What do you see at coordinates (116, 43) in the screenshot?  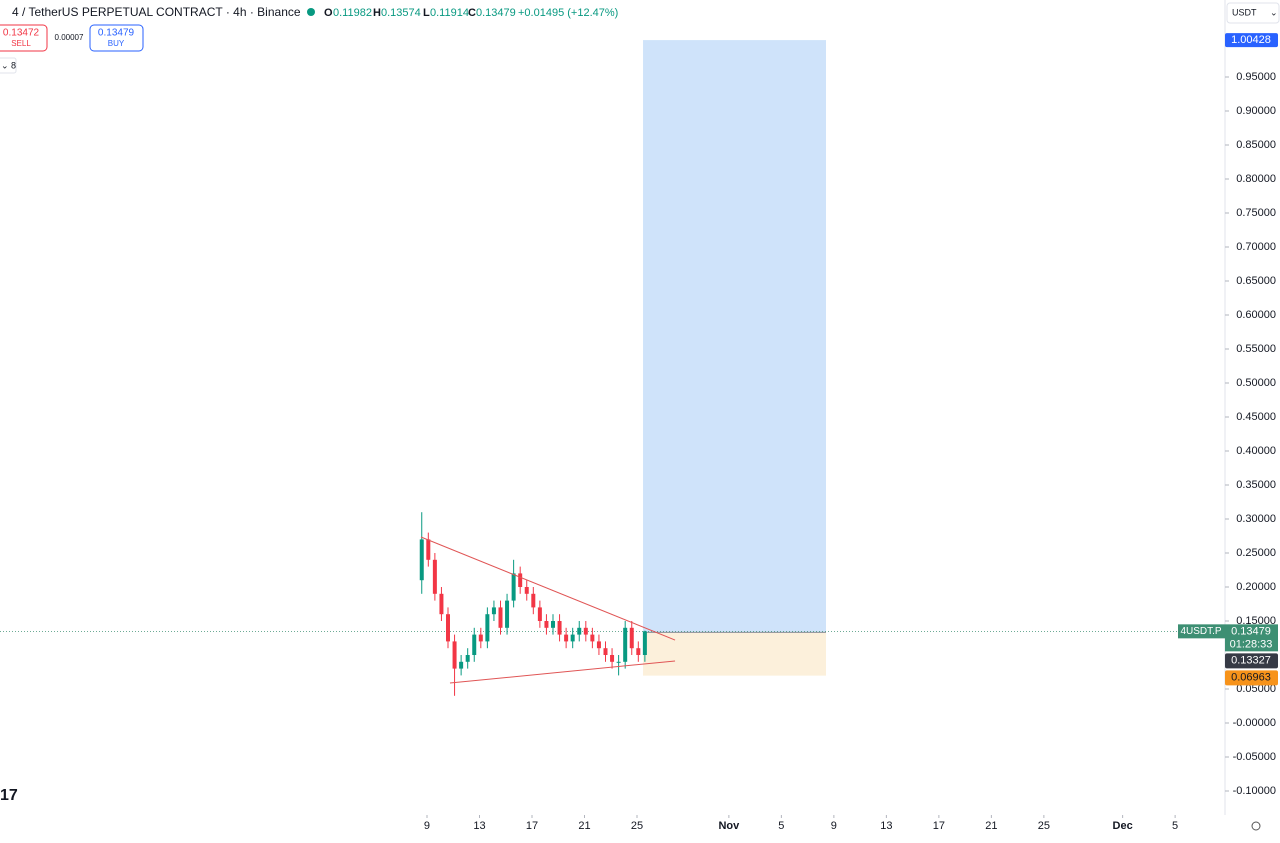 I see `buy-label: BUY` at bounding box center [116, 43].